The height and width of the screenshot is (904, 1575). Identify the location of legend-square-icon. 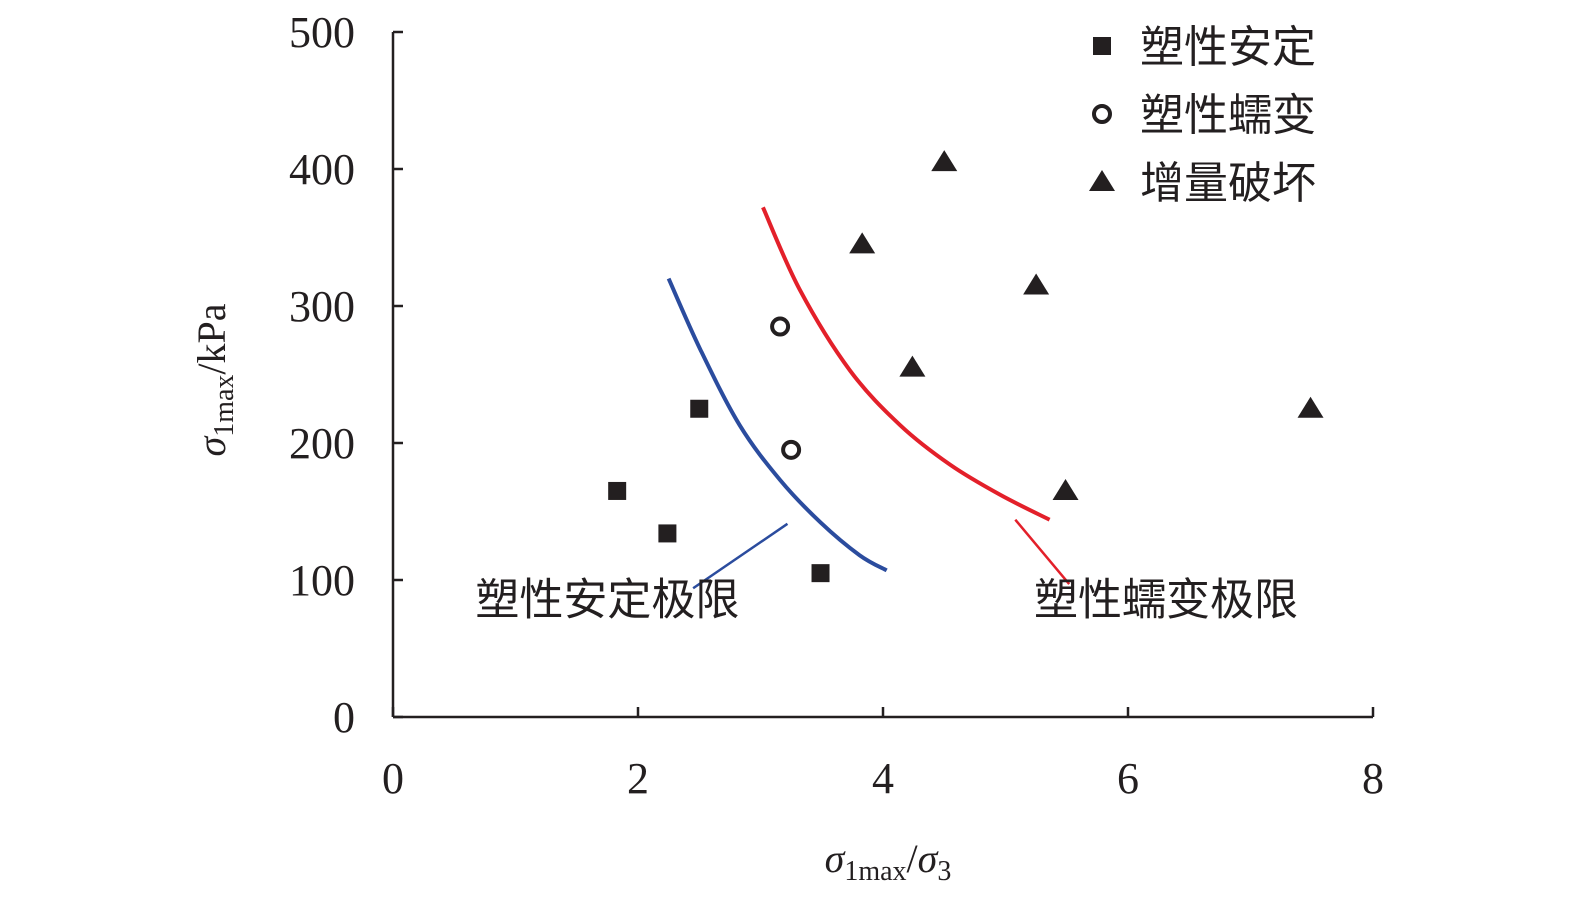
(1102, 46).